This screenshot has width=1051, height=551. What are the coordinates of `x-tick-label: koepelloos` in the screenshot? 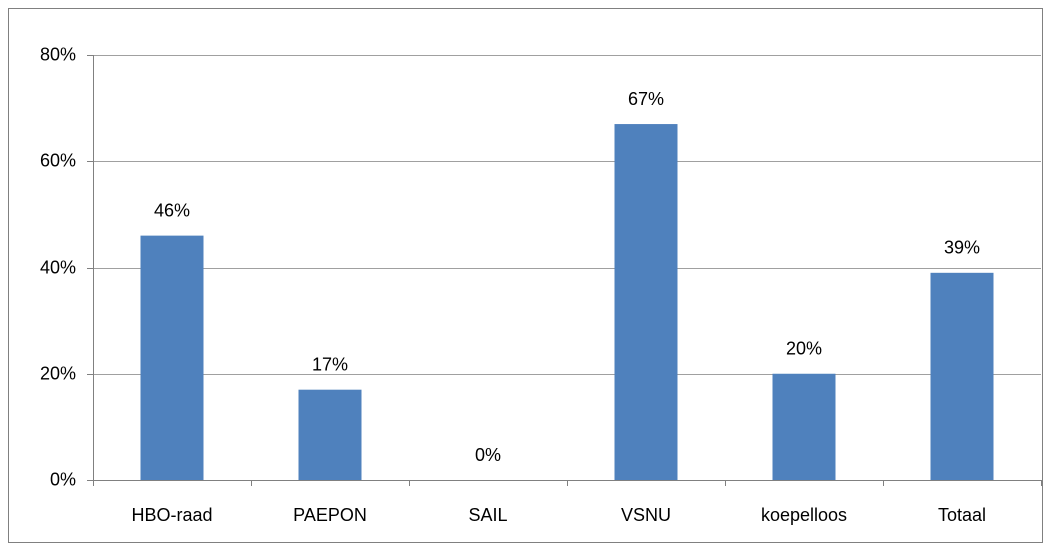 It's located at (804, 515).